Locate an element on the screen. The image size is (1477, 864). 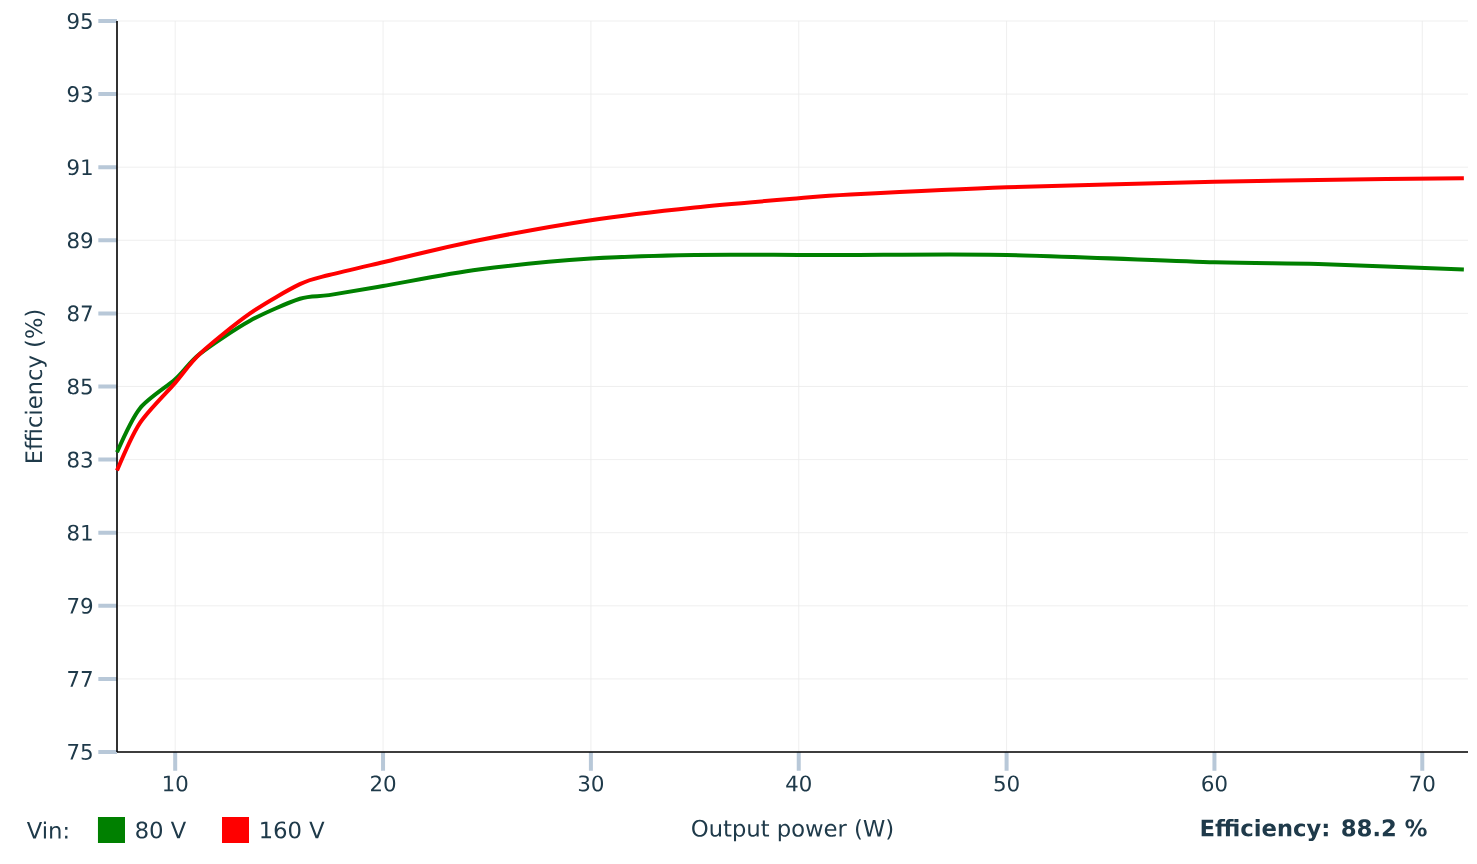
x-tick-label: 10 is located at coordinates (175, 783).